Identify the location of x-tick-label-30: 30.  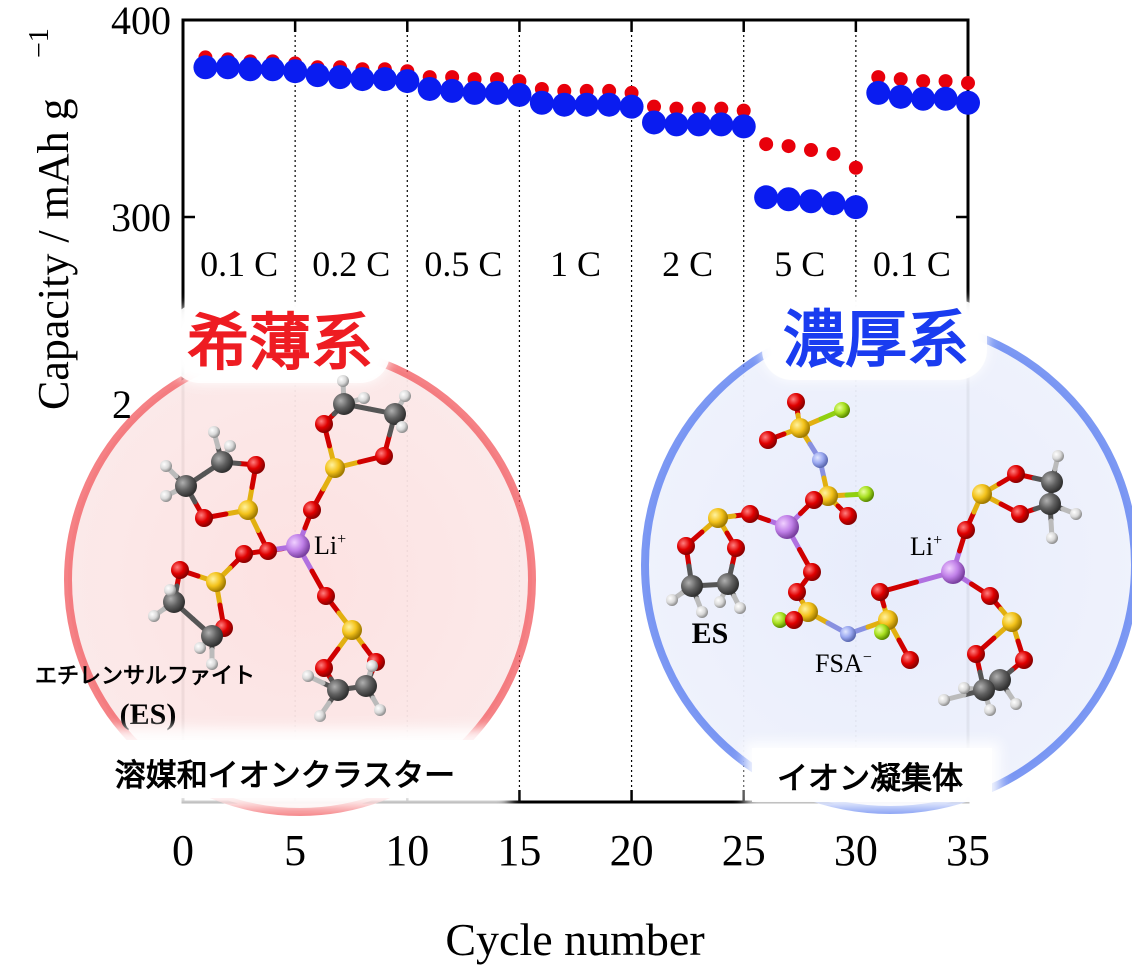
(856, 850).